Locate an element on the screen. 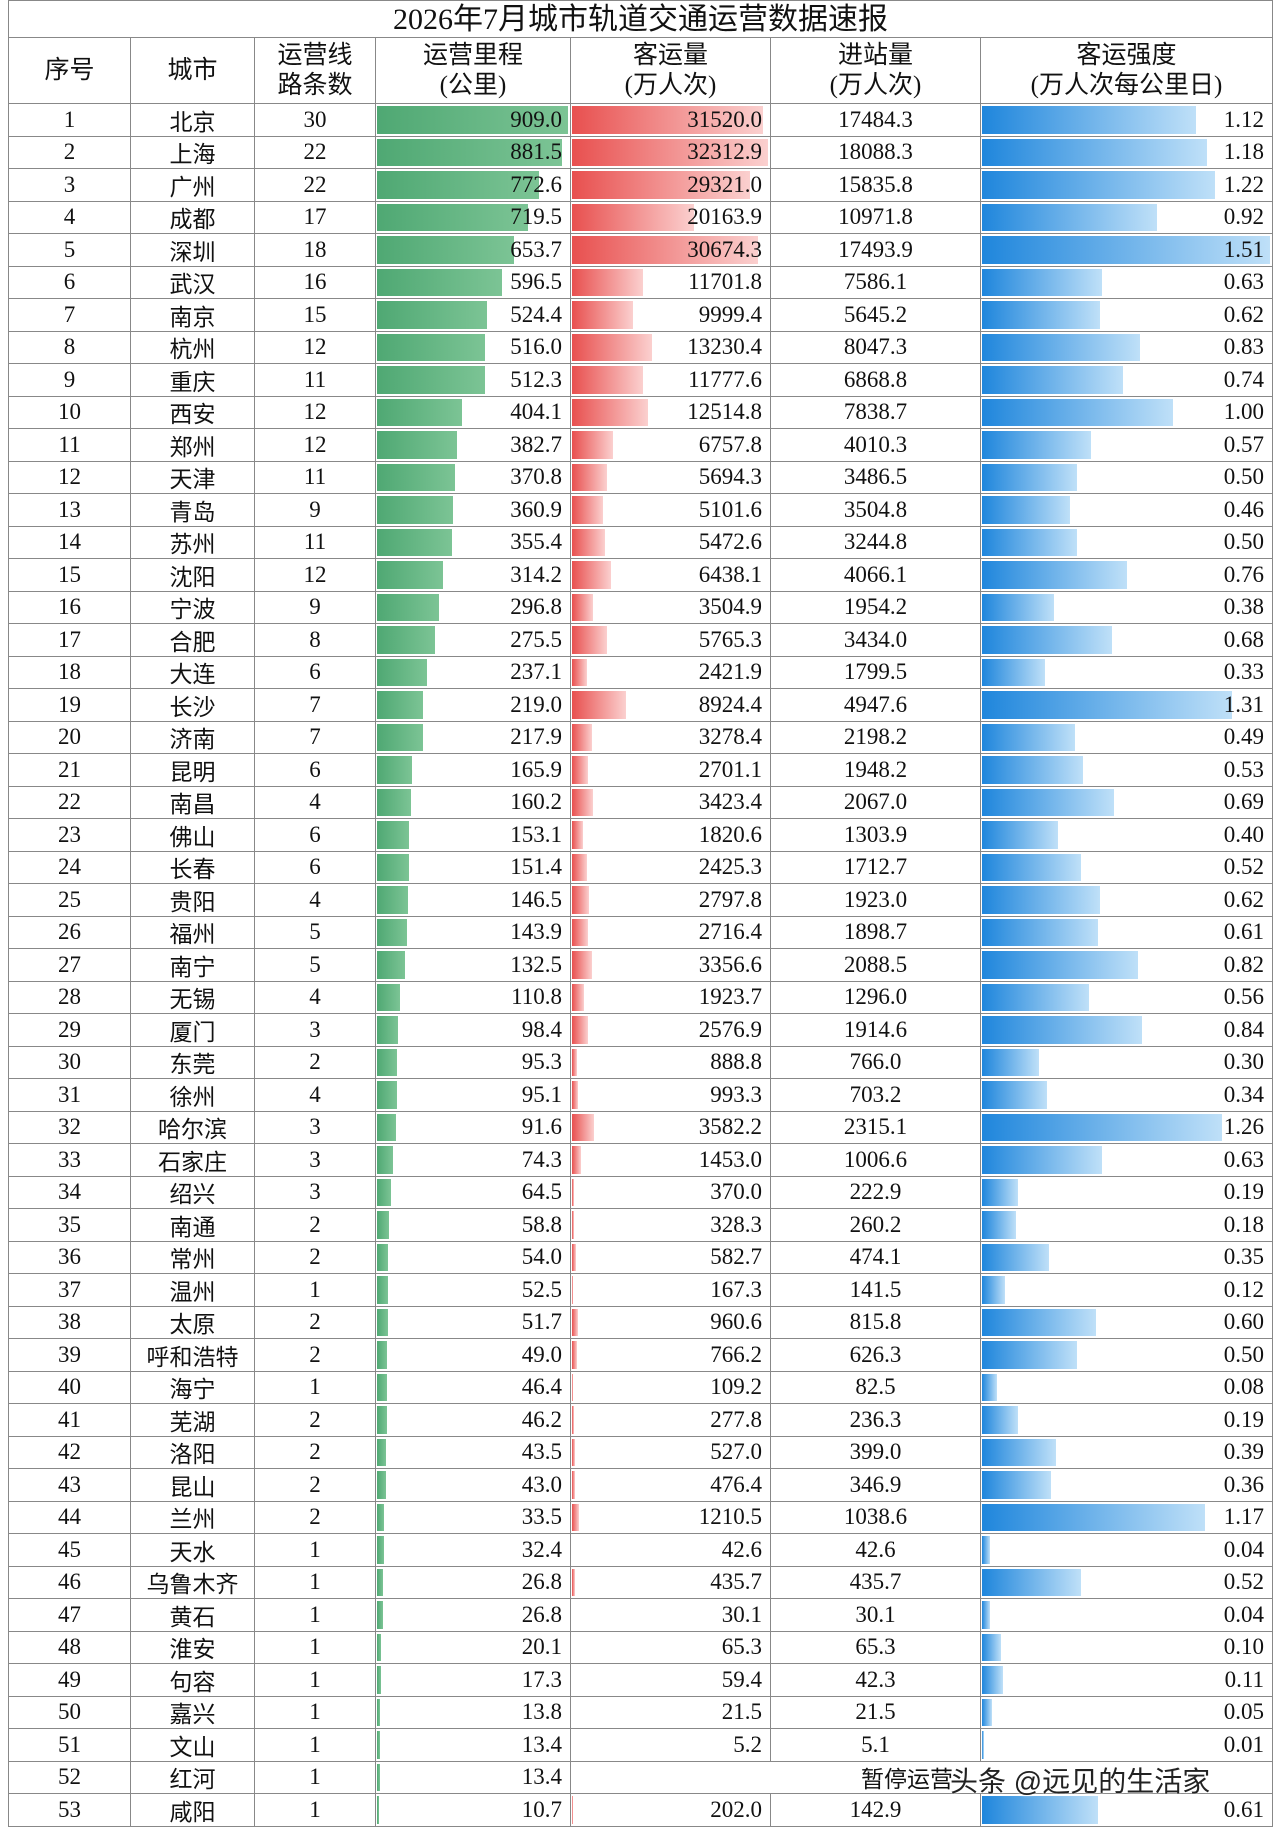 This screenshot has height=1832, width=1280. table-cell: 31520.0 is located at coordinates (671, 120).